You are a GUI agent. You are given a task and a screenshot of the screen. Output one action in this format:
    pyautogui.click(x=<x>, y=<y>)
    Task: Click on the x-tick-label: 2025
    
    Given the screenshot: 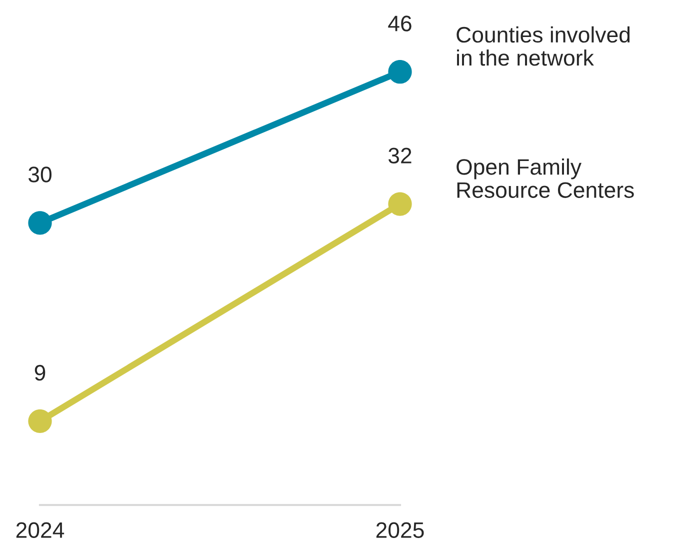 What is the action you would take?
    pyautogui.click(x=400, y=530)
    